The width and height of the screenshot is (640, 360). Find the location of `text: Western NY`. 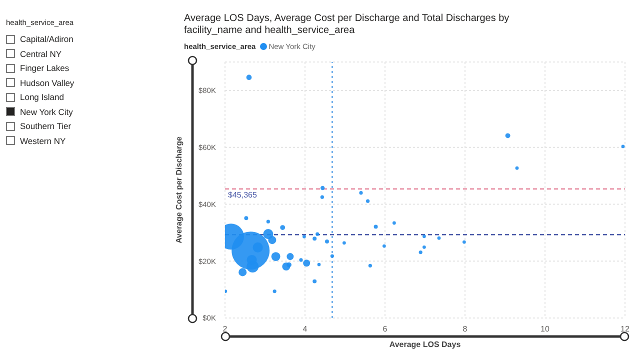

text: Western NY is located at coordinates (43, 141).